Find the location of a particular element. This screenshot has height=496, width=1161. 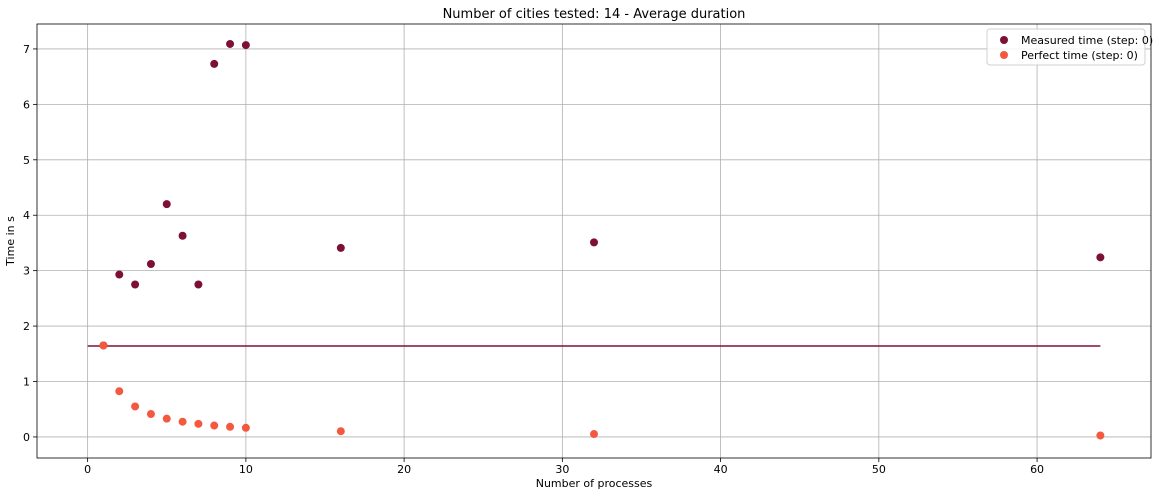

y-tick-label: 7 is located at coordinates (26, 49).